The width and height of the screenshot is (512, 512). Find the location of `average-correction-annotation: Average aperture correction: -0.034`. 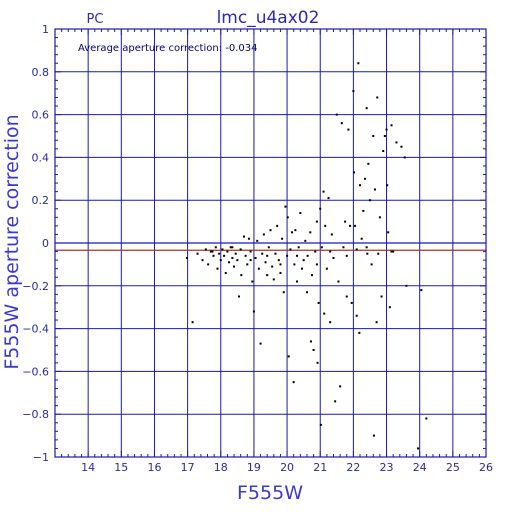

average-correction-annotation: Average aperture correction: -0.034 is located at coordinates (168, 48).